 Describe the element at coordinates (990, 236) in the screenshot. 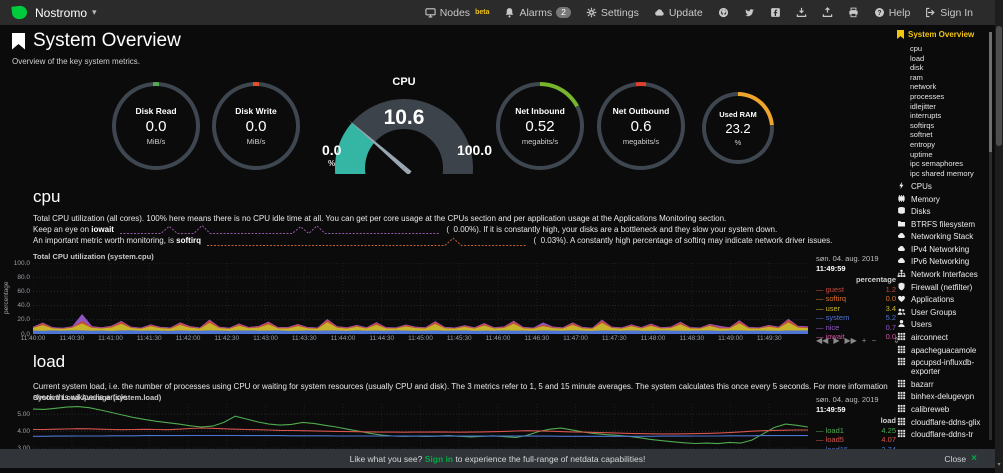

I see `sidebar-scrollbar` at that location.